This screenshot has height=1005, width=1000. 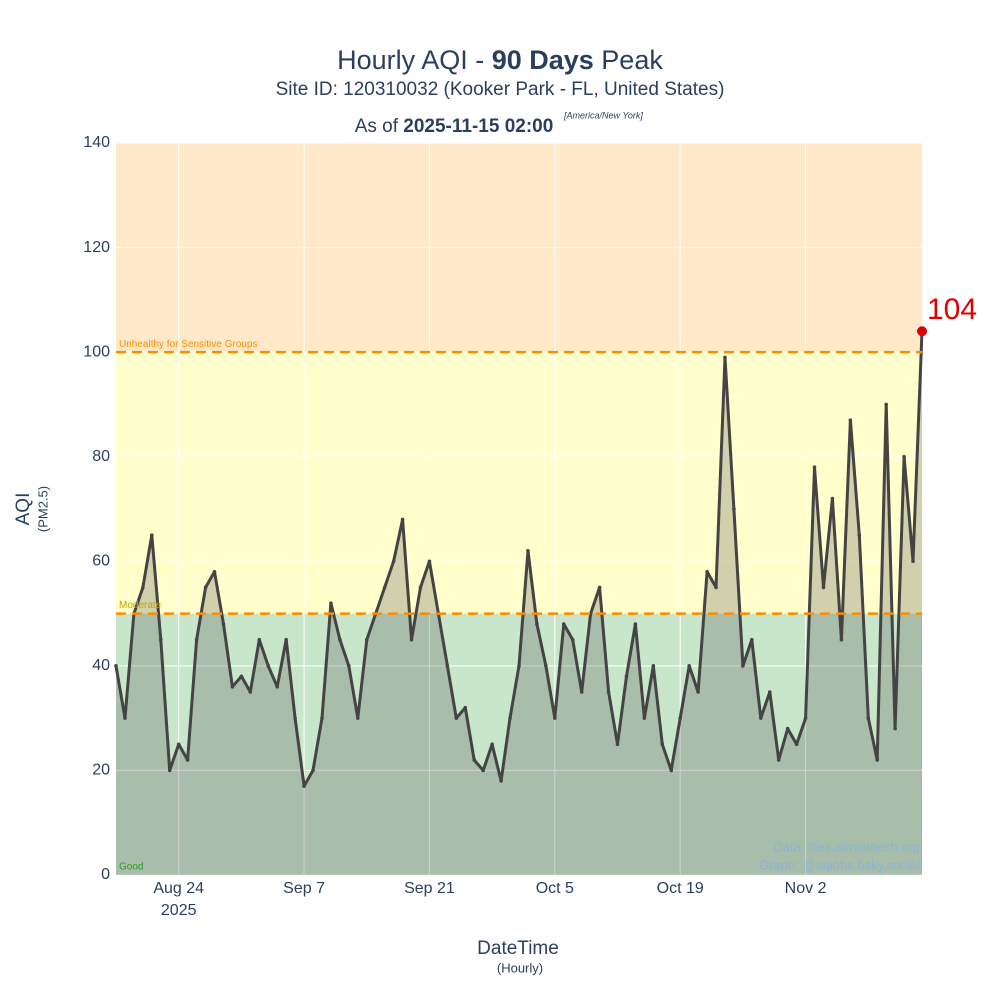 What do you see at coordinates (603, 115) in the screenshot?
I see `timezone: [America/New York]` at bounding box center [603, 115].